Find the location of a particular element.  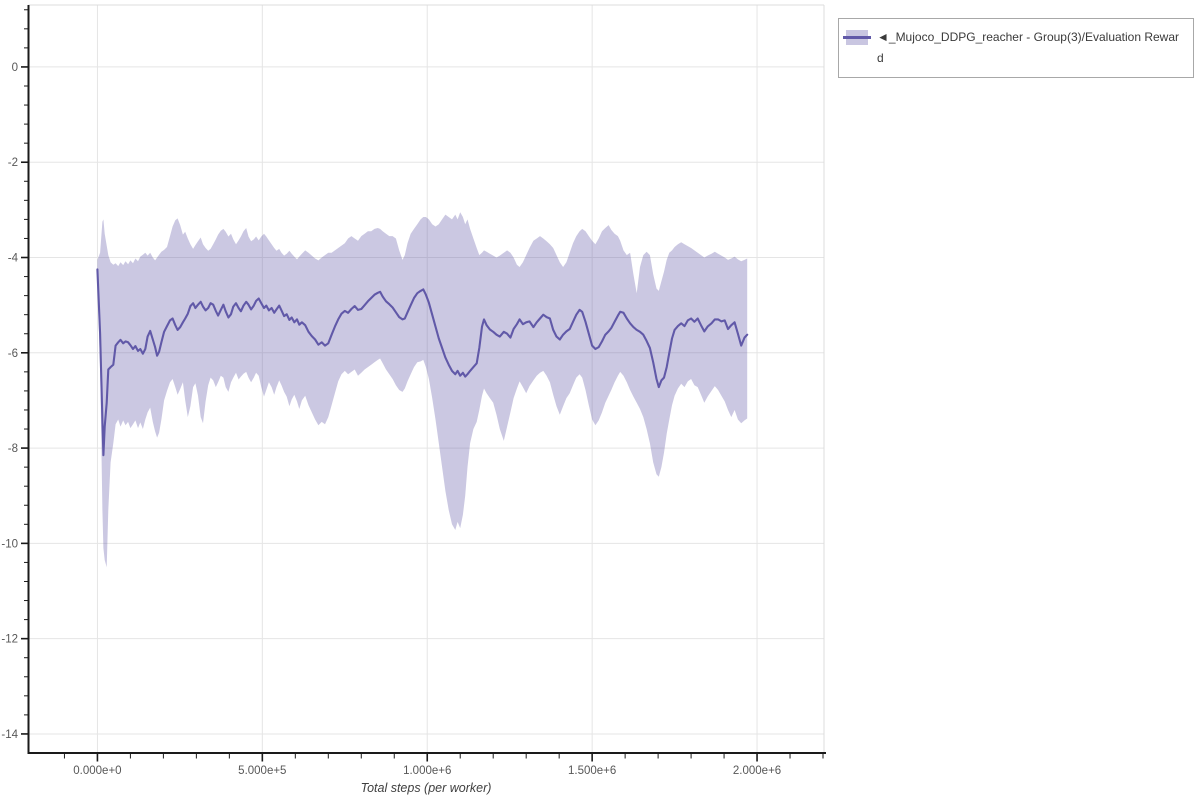

y-tick-label: 0 is located at coordinates (15, 68).